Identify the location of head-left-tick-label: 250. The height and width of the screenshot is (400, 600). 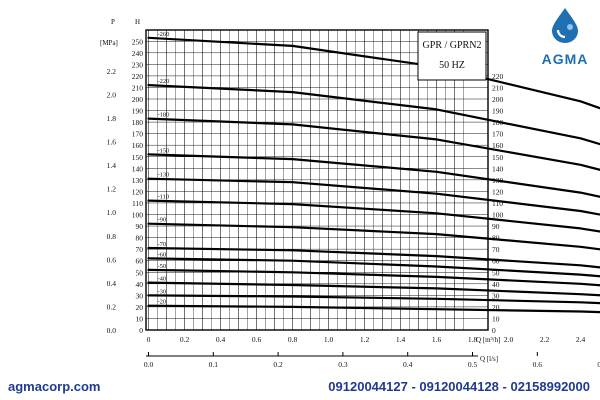
(138, 41).